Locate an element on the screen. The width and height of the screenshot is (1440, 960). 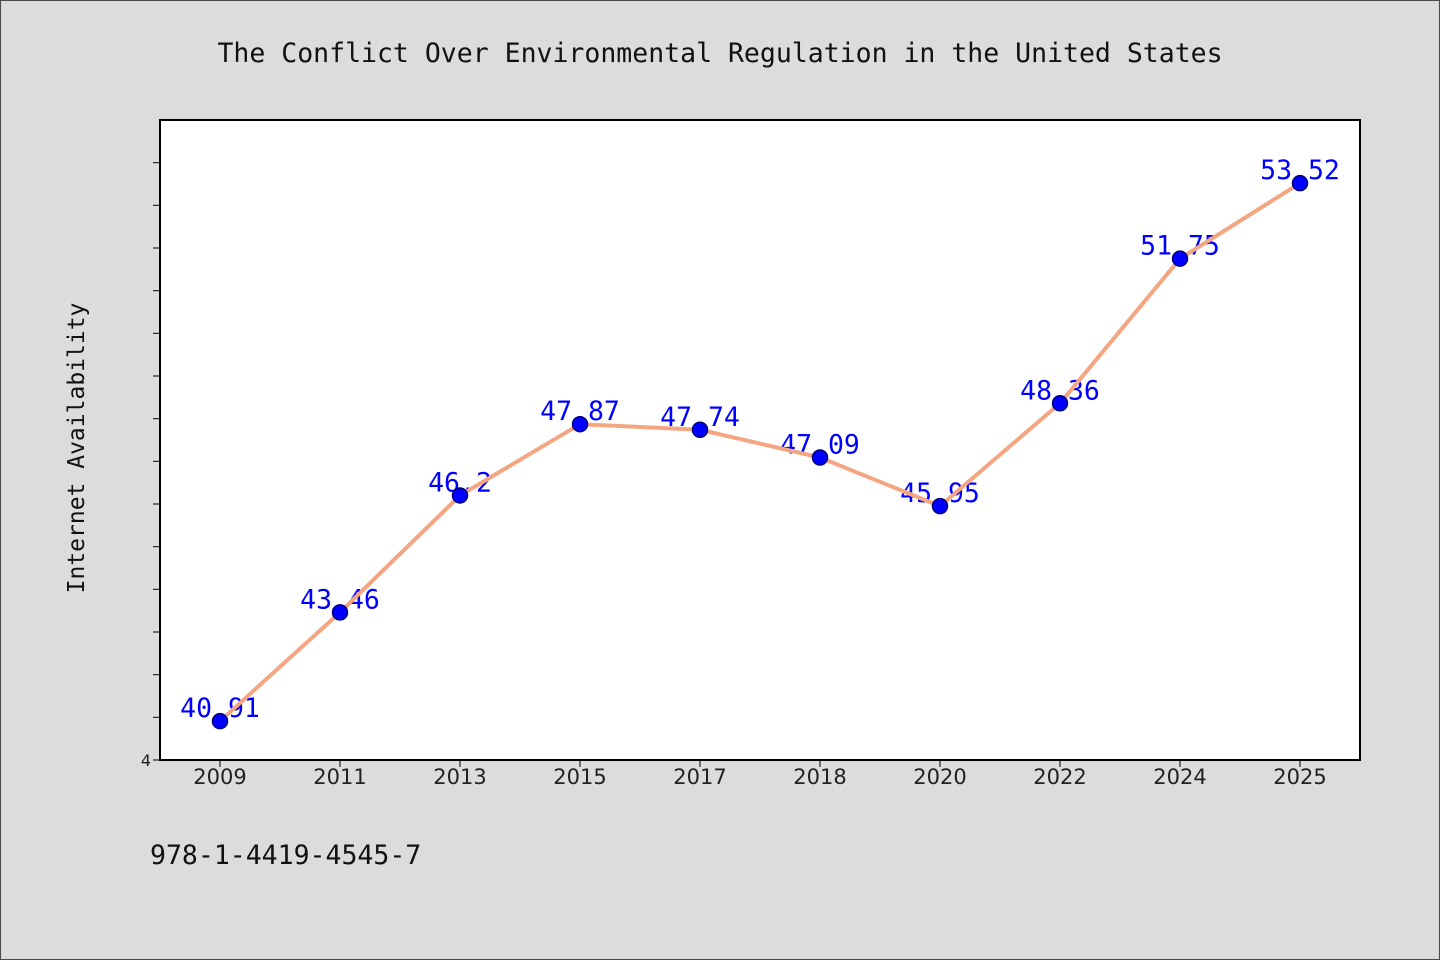
y-axis-ticks is located at coordinates (156, 461).